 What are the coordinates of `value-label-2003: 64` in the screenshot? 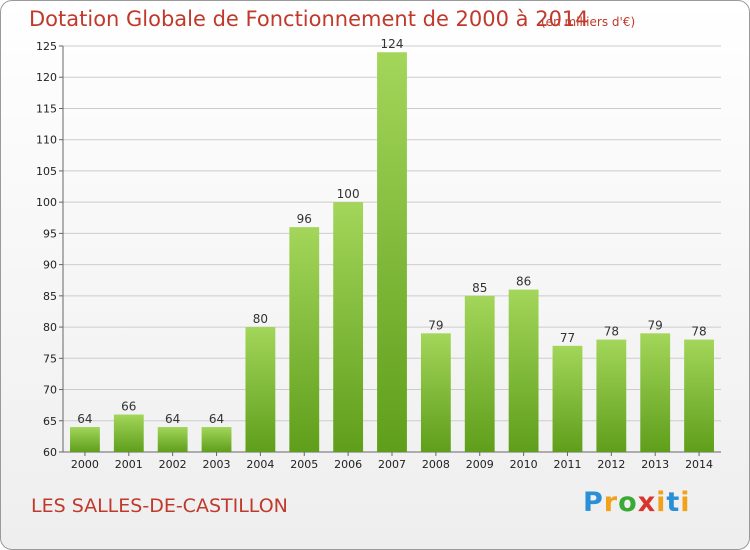 It's located at (216, 419).